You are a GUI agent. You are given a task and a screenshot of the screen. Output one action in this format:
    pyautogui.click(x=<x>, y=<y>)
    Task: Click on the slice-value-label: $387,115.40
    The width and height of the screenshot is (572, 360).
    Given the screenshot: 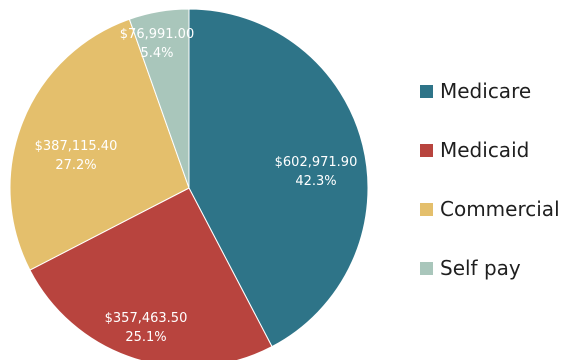 What is the action you would take?
    pyautogui.click(x=76, y=146)
    